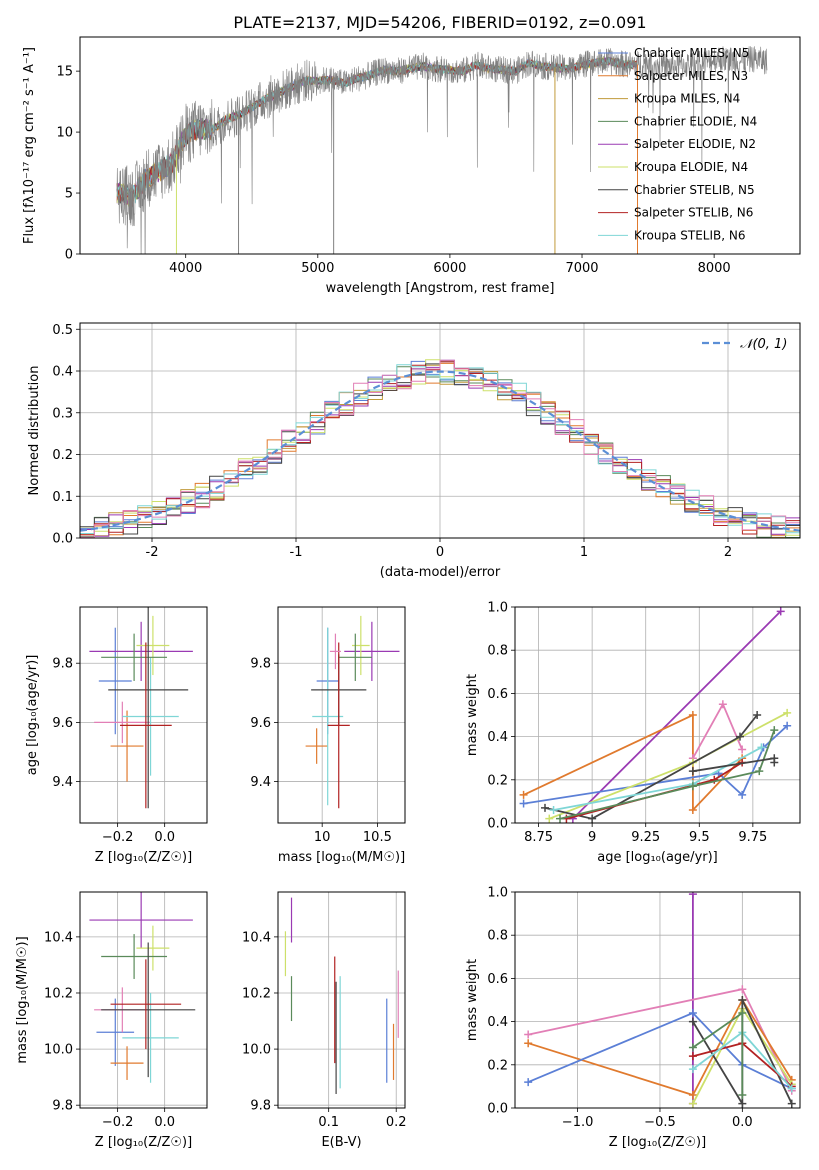  Describe the element at coordinates (62, 539) in the screenshot. I see `y-tick-label: 0.0` at that location.